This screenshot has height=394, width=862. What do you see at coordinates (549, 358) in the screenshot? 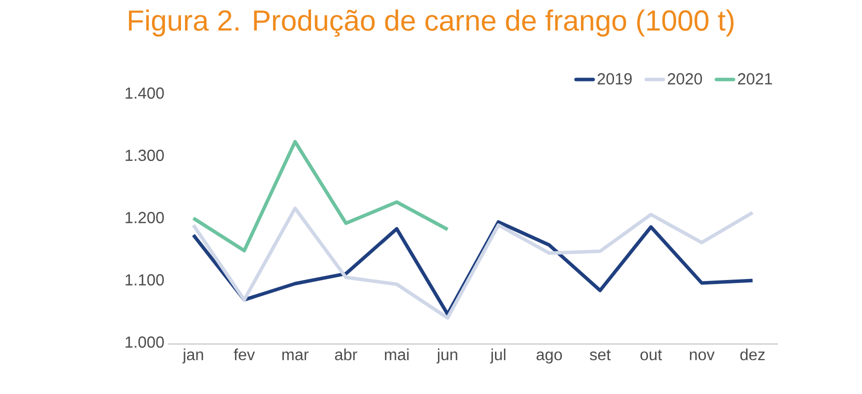
I see `x-tick-label: ago` at bounding box center [549, 358].